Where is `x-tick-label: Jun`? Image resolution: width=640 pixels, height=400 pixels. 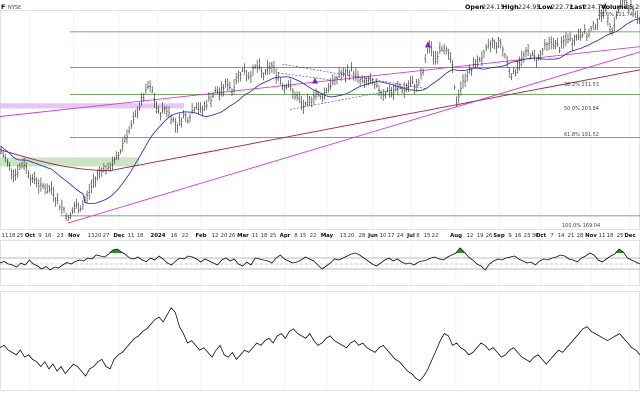
x-tick-label: Jun is located at coordinates (372, 236).